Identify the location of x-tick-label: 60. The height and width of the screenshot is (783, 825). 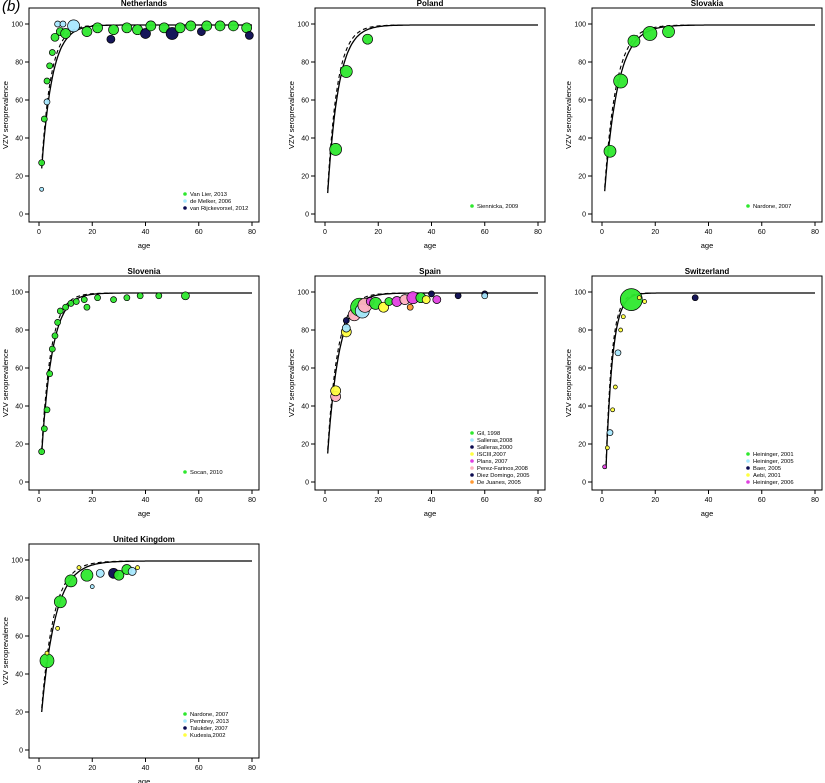
(485, 232).